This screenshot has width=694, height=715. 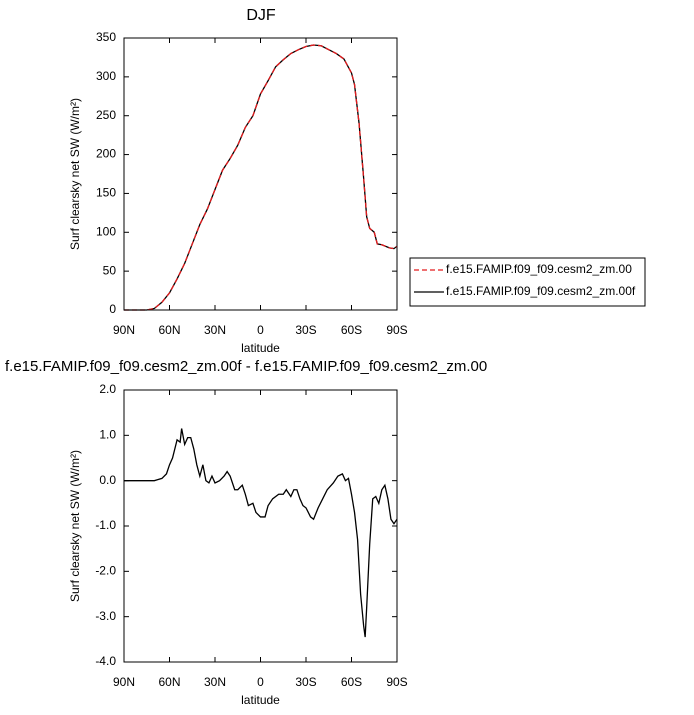 I want to click on y-tick-label: 100, so click(x=106, y=231).